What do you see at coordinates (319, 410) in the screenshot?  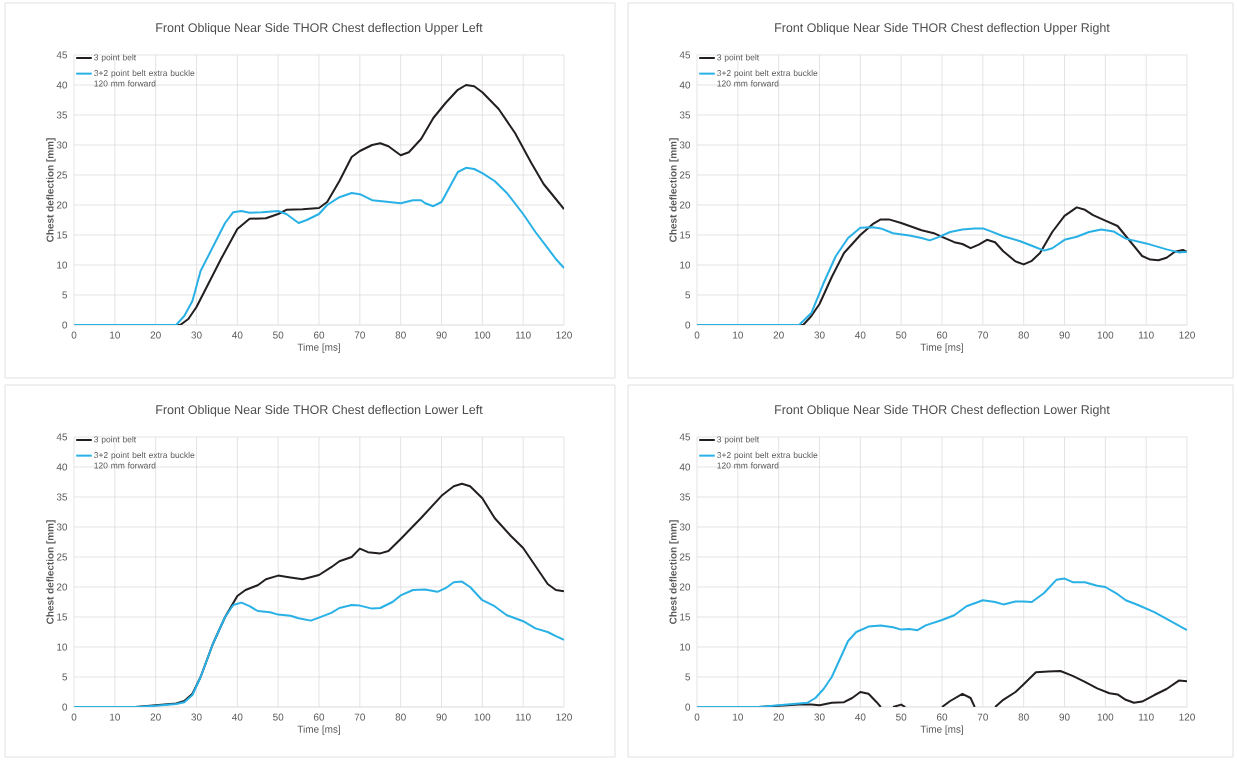 I see `chart-title: Front Oblique Near Side THOR Chest deflection Lower Left` at bounding box center [319, 410].